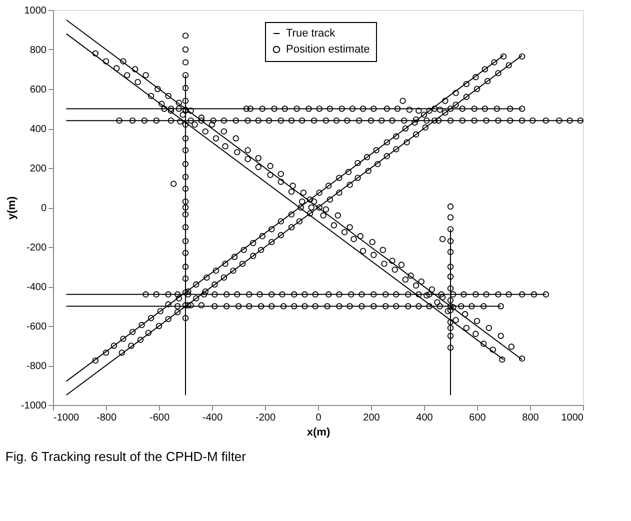 This screenshot has width=631, height=521. I want to click on caption: Fig. 6 Tracking result of the CPHD-M filter, so click(126, 456).